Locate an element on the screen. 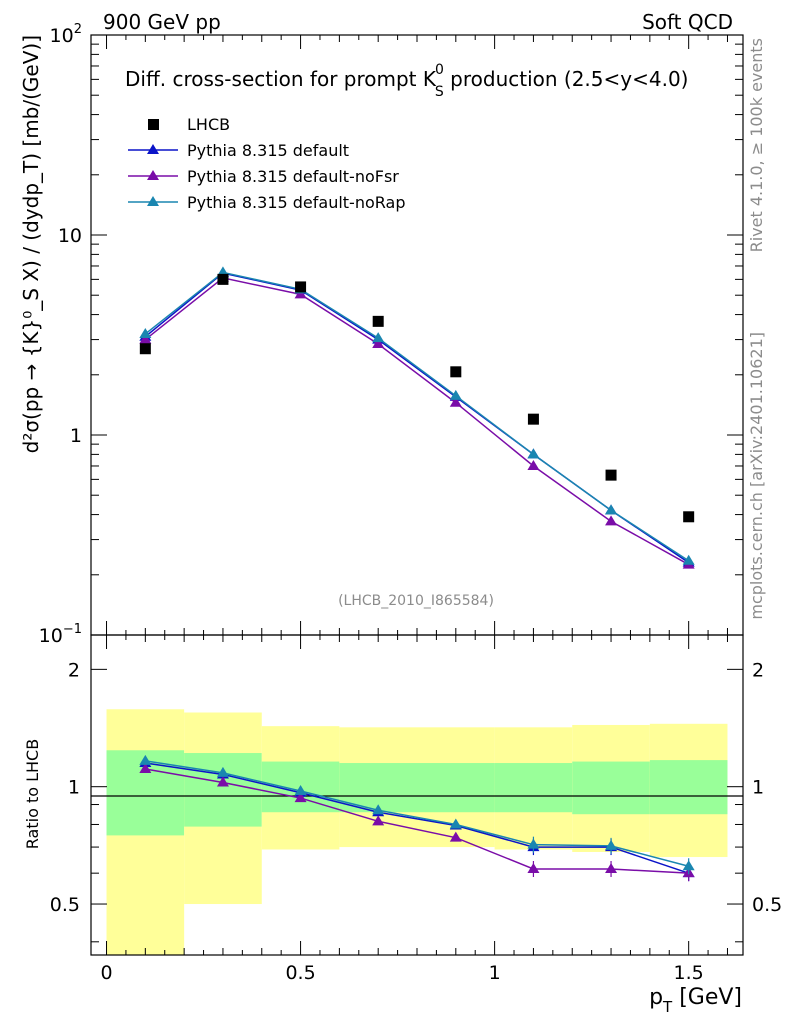 This screenshot has width=786, height=1024. y-tick-label: 10 is located at coordinates (70, 236).